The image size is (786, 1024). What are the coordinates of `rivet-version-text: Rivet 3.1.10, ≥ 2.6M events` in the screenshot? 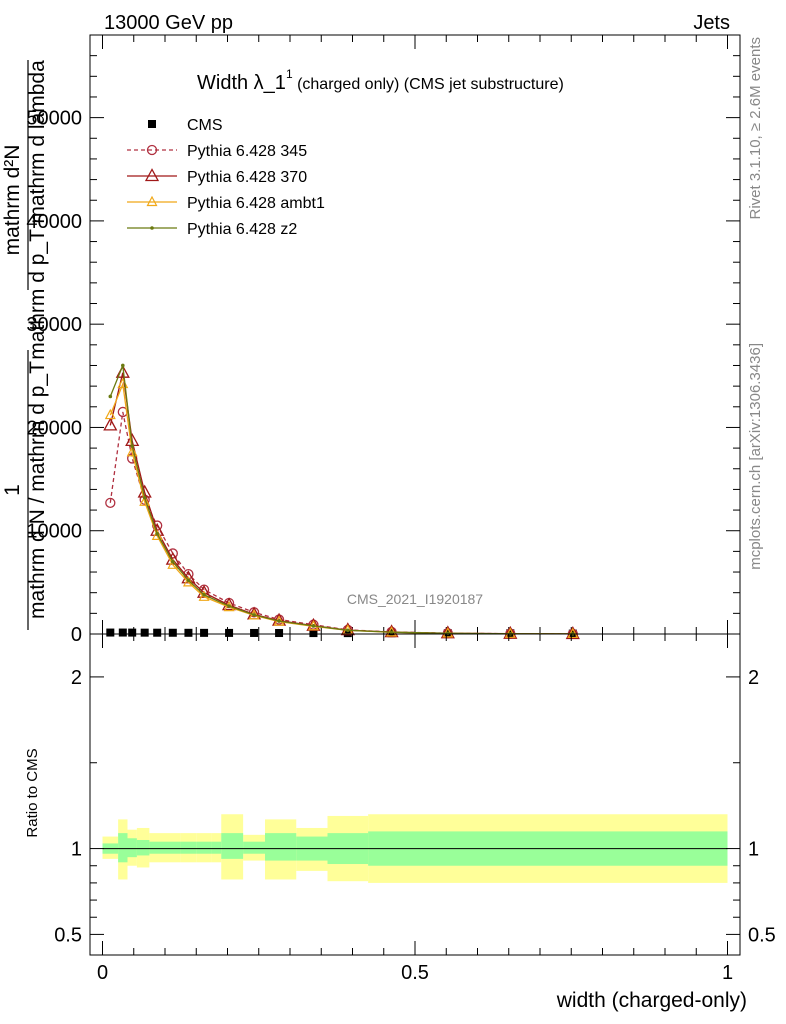 It's located at (755, 128).